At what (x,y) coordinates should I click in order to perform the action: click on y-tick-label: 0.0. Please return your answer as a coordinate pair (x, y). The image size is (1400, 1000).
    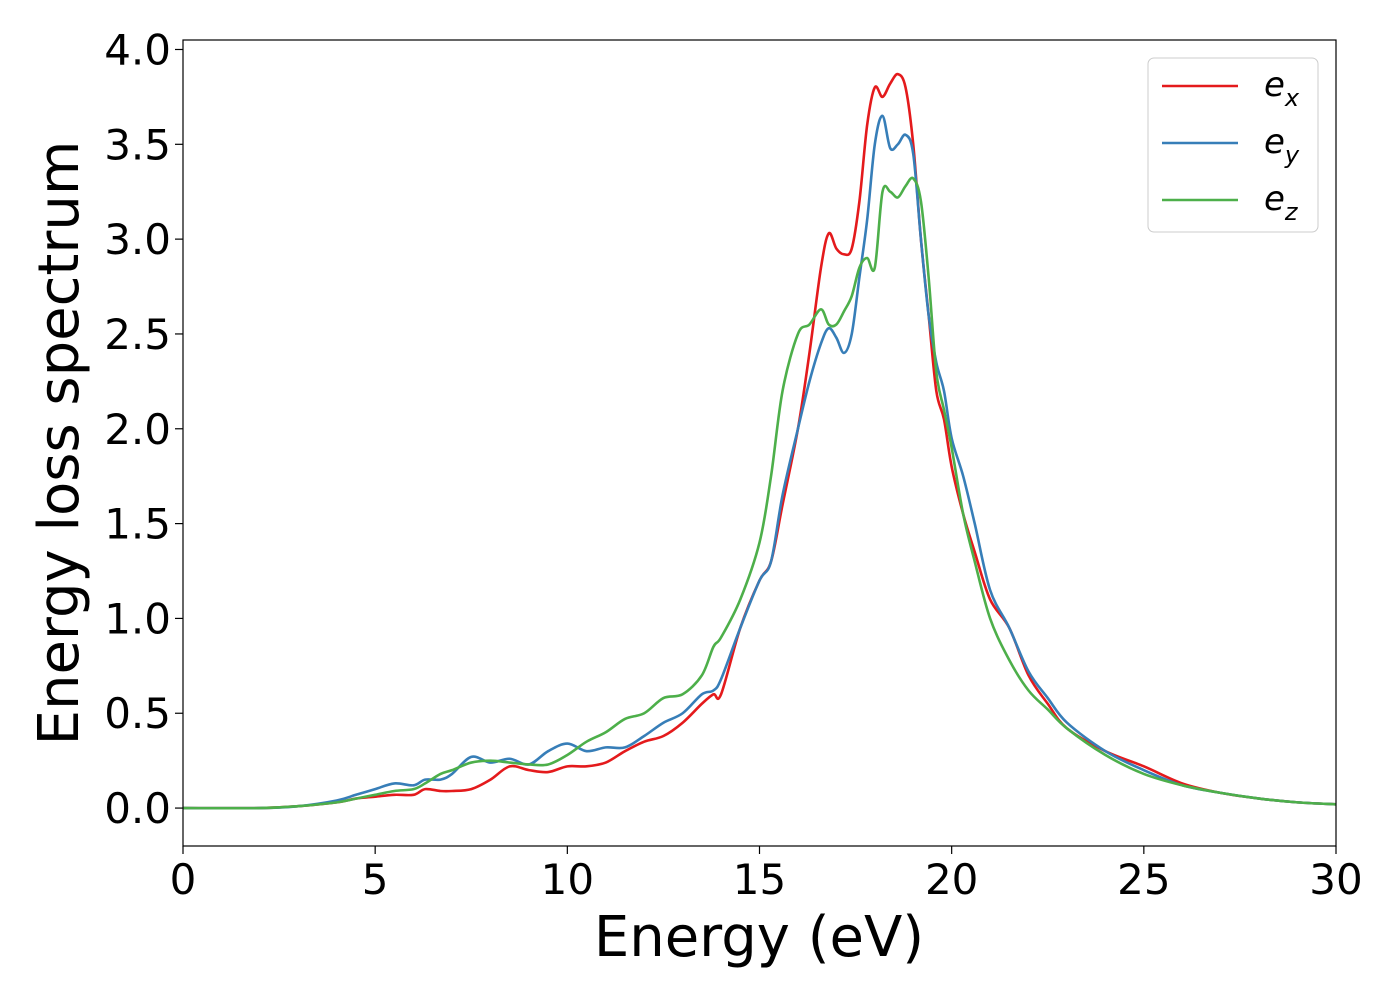
    Looking at the image, I should click on (137, 808).